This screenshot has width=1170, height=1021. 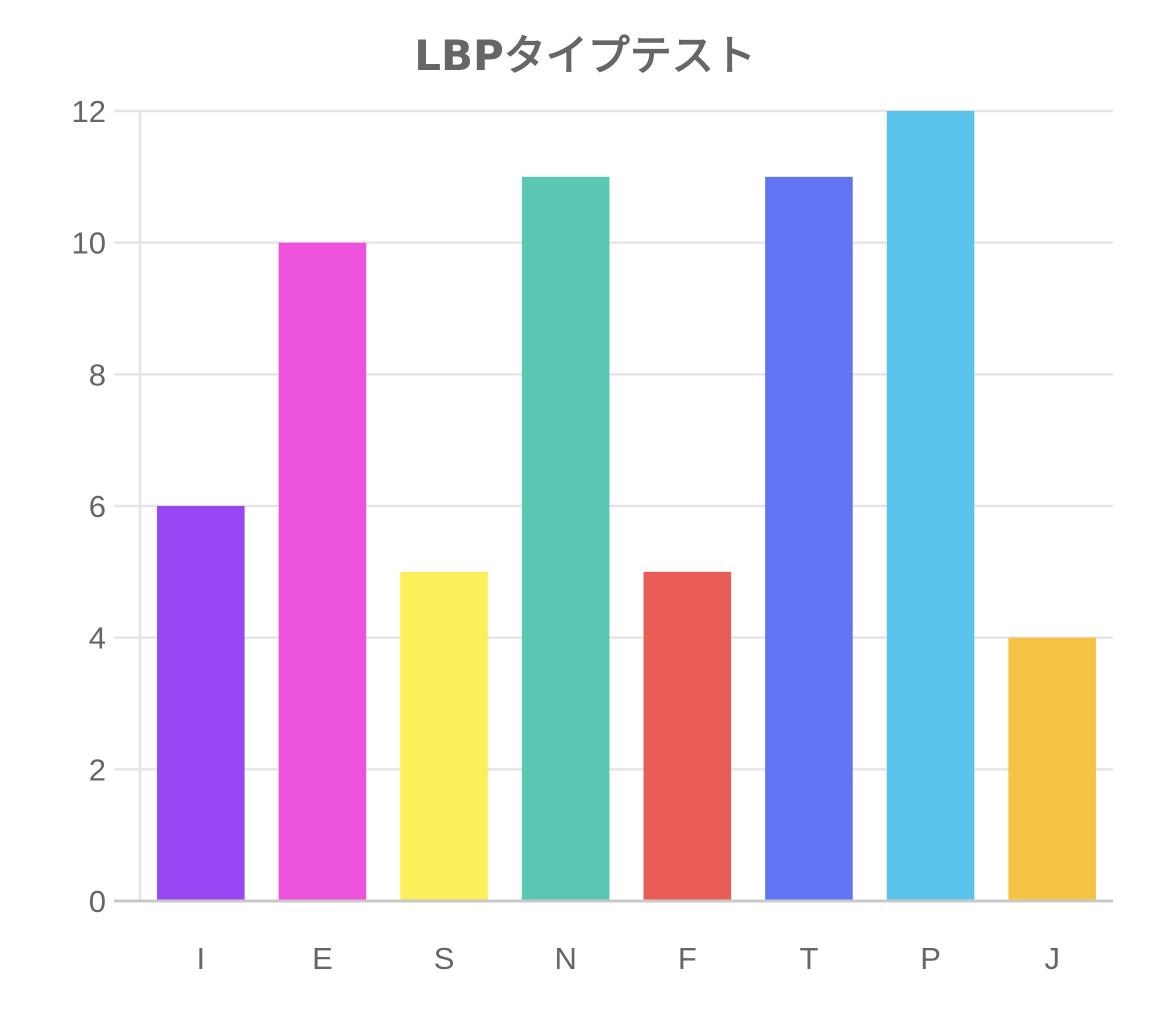 I want to click on y-tick-label: 0, so click(x=97, y=901).